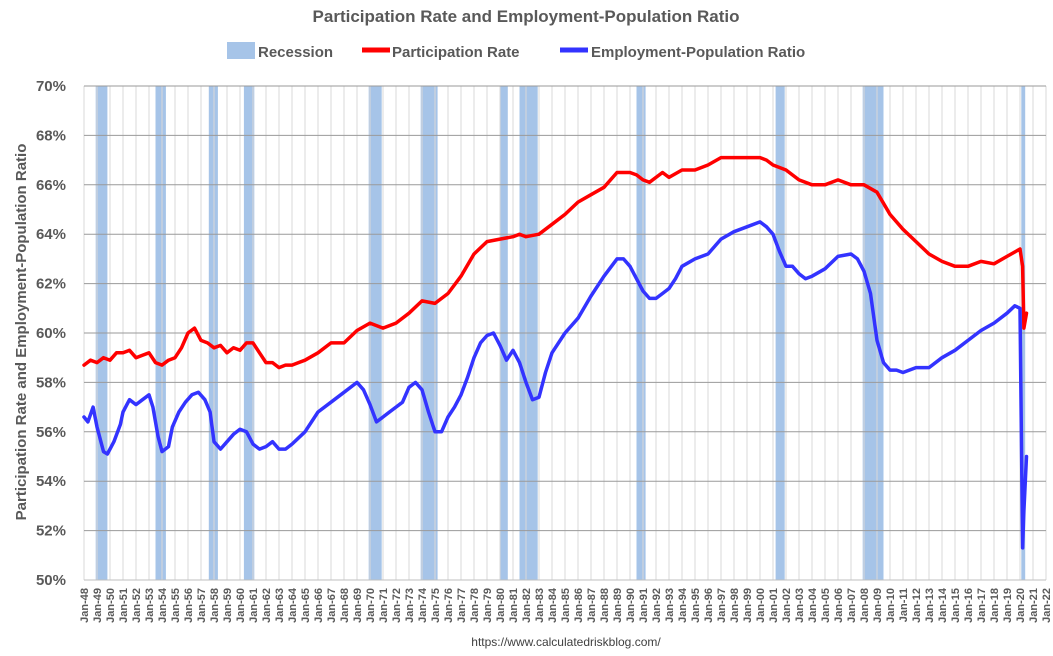 The height and width of the screenshot is (656, 1053). What do you see at coordinates (176, 605) in the screenshot?
I see `x-tick-label: Jan-55` at bounding box center [176, 605].